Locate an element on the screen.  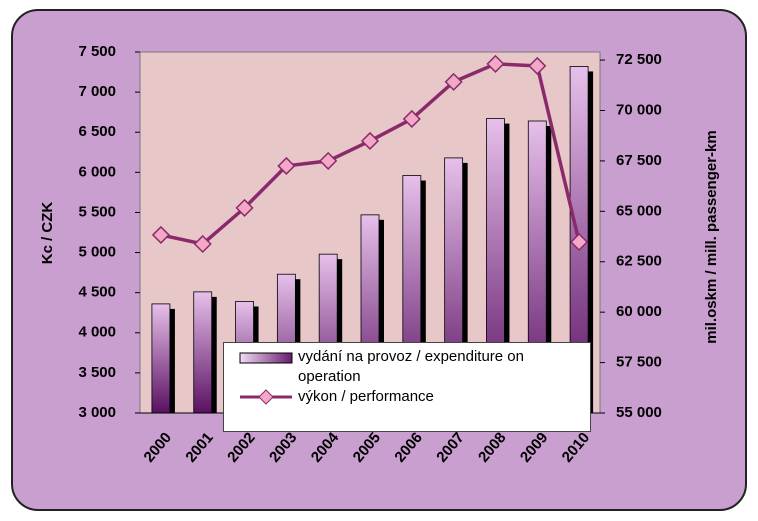
y2-axis-title: mil.oskm / mill. passenger-km is located at coordinates (711, 236).